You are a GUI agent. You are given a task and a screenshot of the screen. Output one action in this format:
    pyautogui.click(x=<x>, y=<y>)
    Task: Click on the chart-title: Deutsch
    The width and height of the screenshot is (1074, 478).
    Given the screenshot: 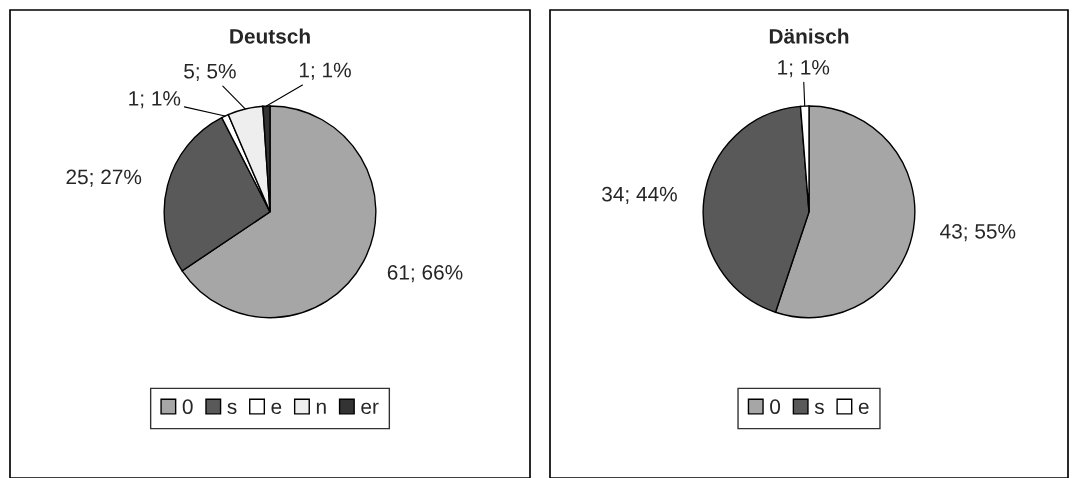 What is the action you would take?
    pyautogui.click(x=270, y=36)
    